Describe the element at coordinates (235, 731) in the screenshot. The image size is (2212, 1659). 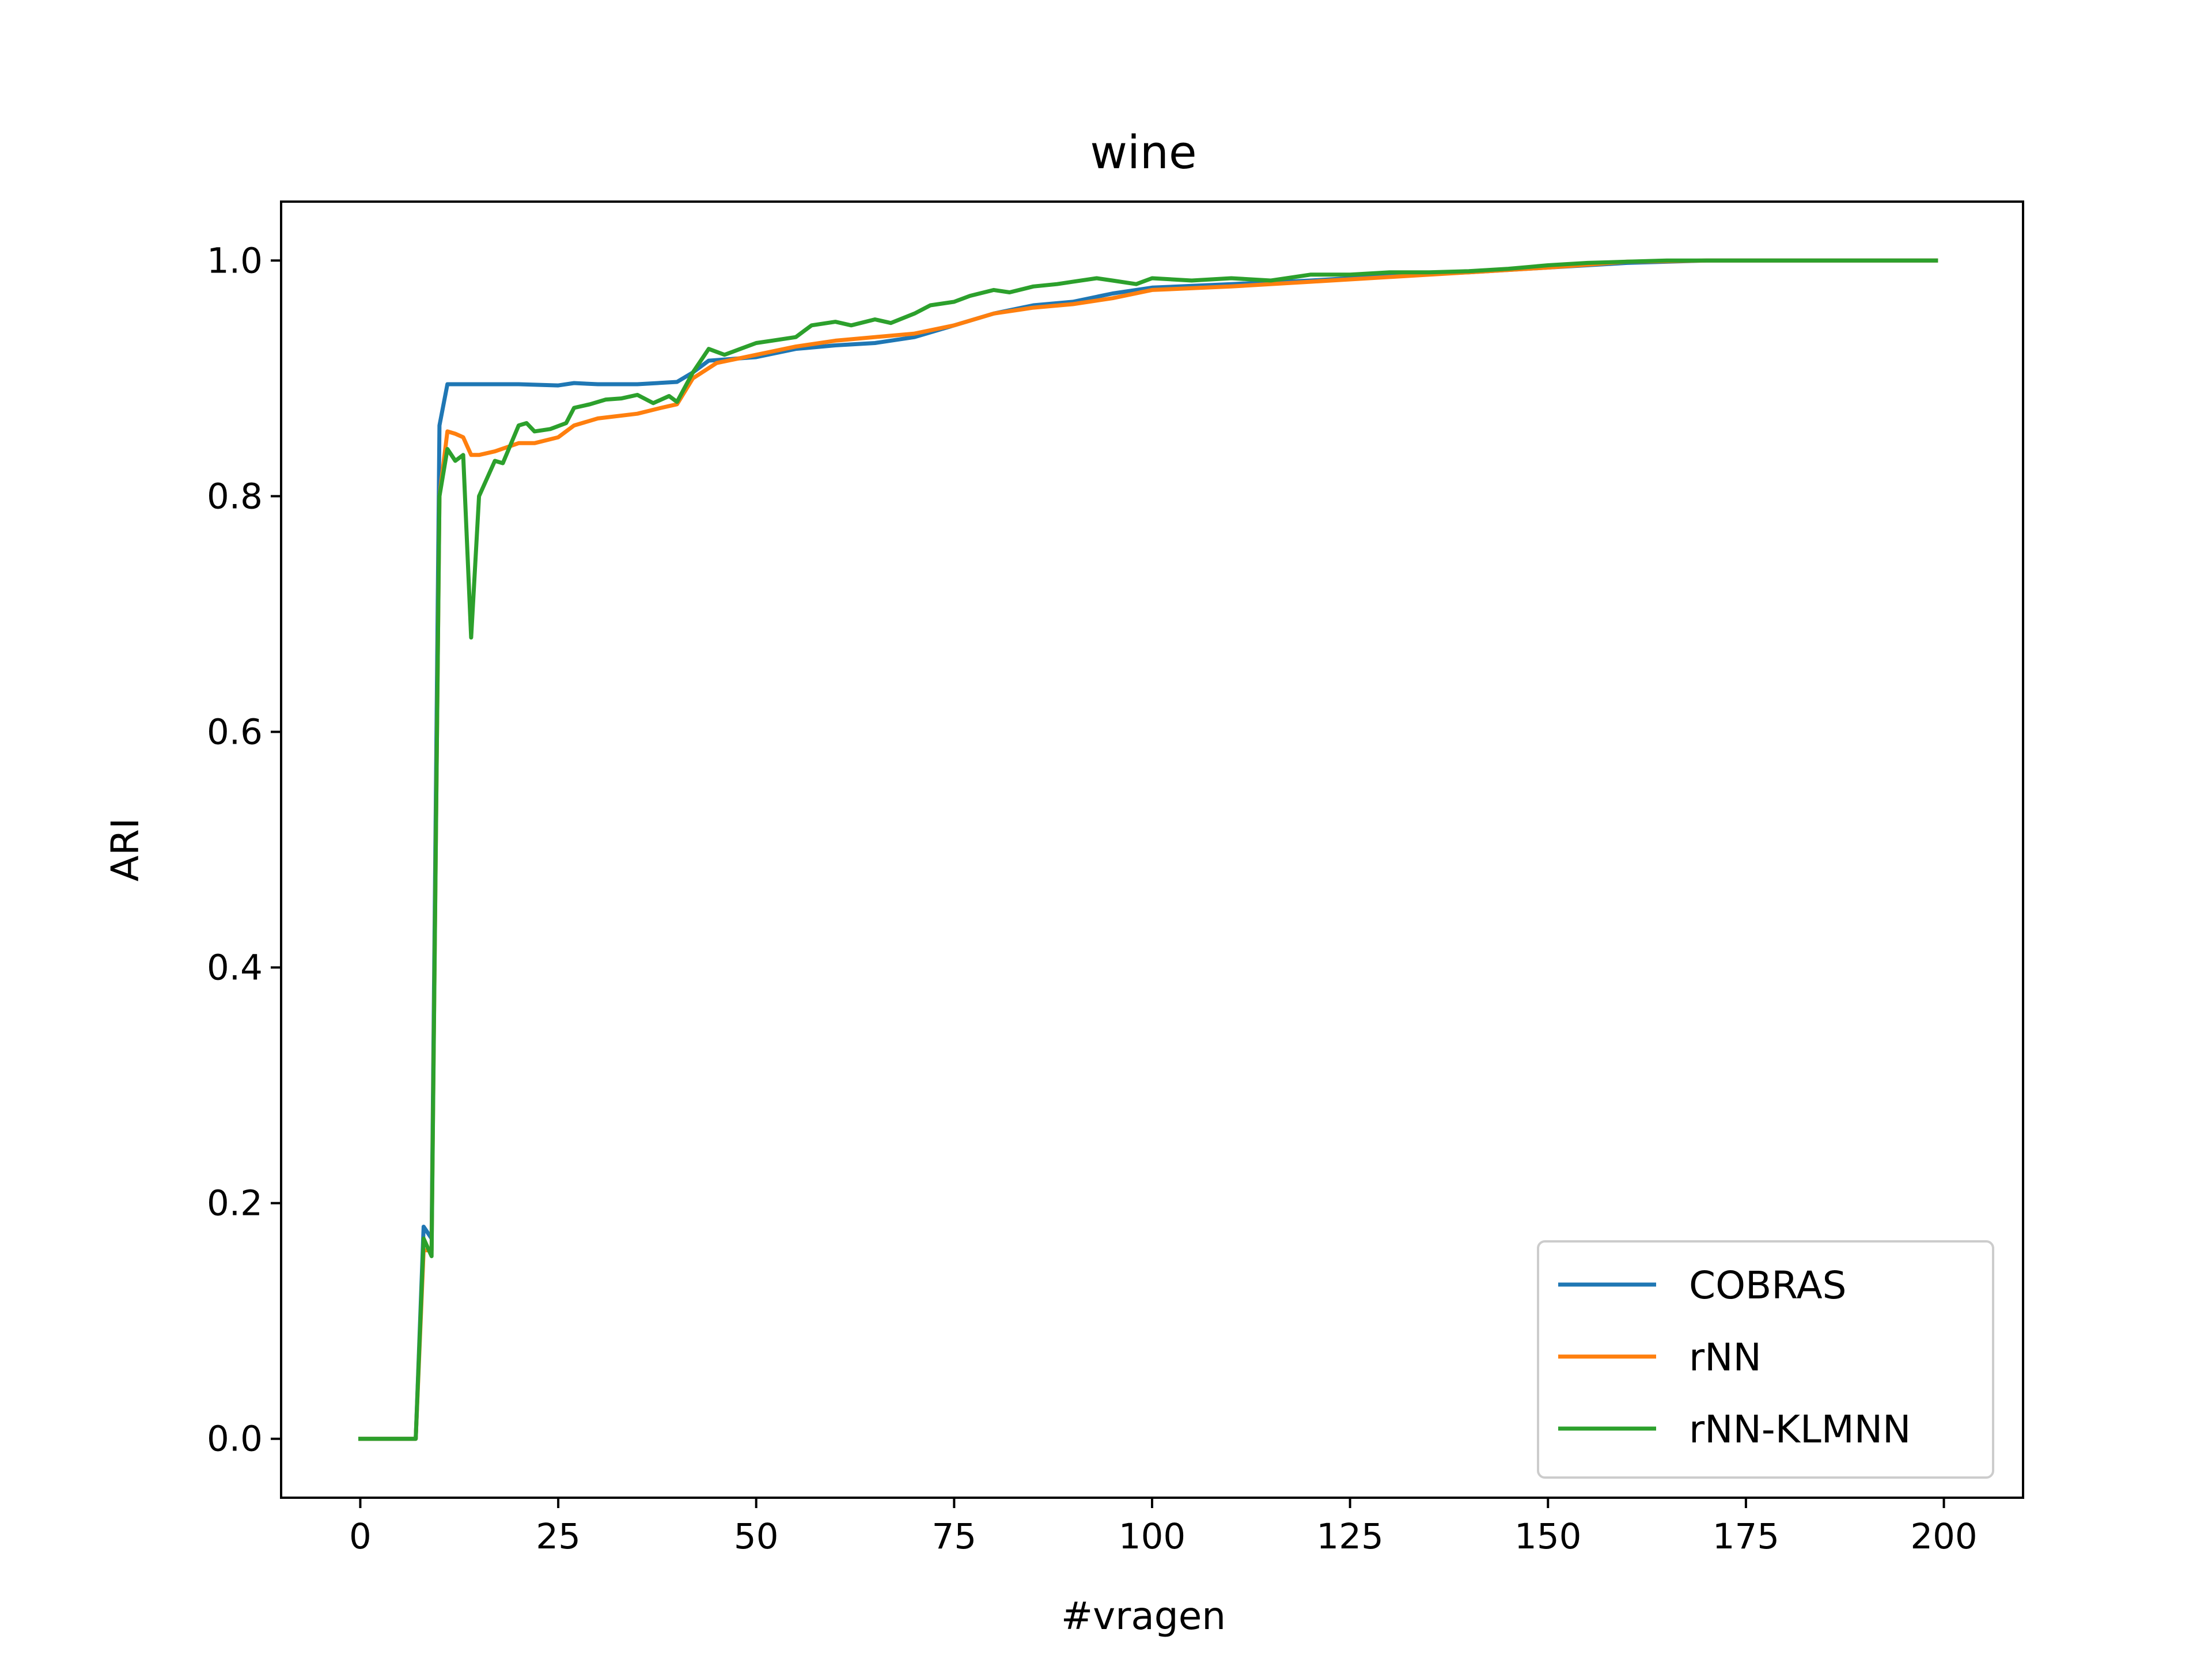
I see `y-tick-label: 0.6` at that location.